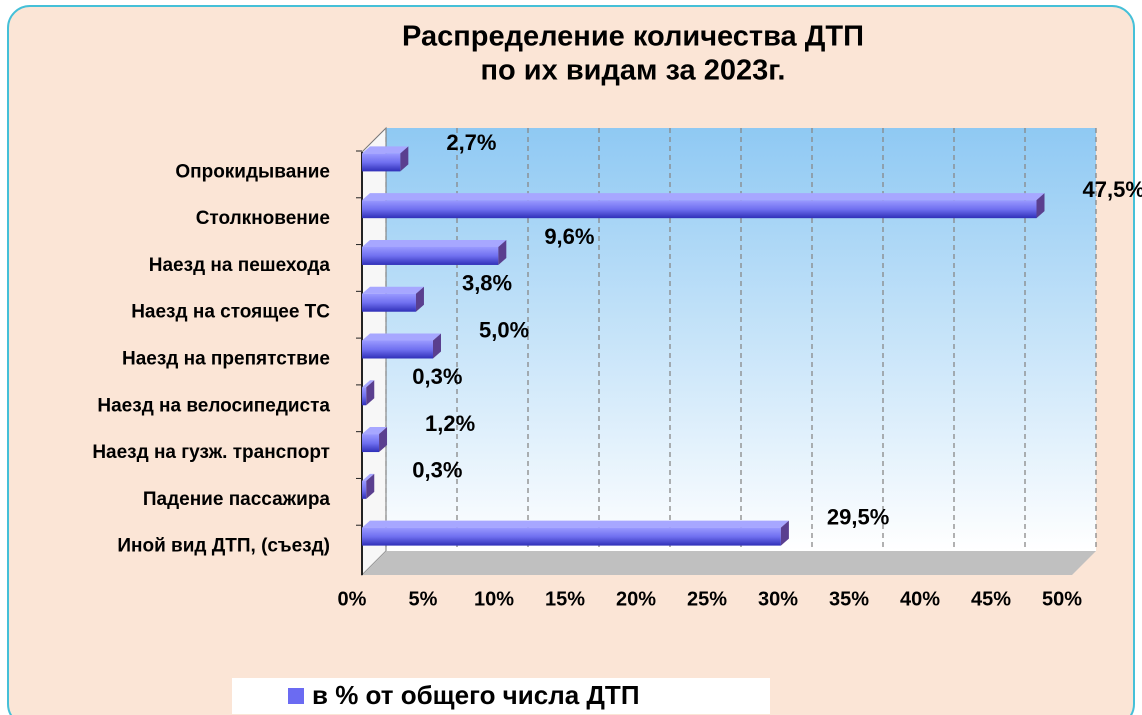 The image size is (1142, 715). What do you see at coordinates (240, 265) in the screenshot?
I see `y-tick-label: Наезд на пешехода` at bounding box center [240, 265].